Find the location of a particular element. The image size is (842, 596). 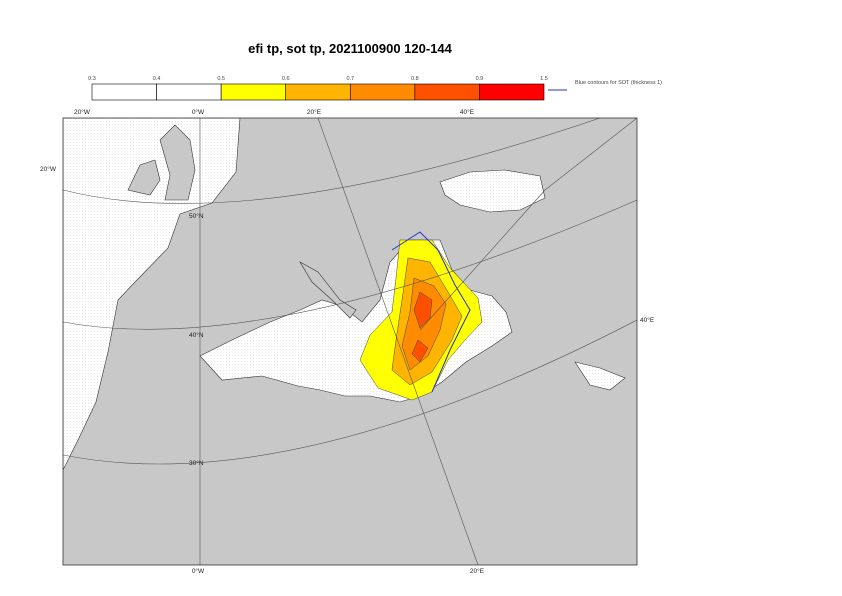

sot-contour is located at coordinates (431, 312).